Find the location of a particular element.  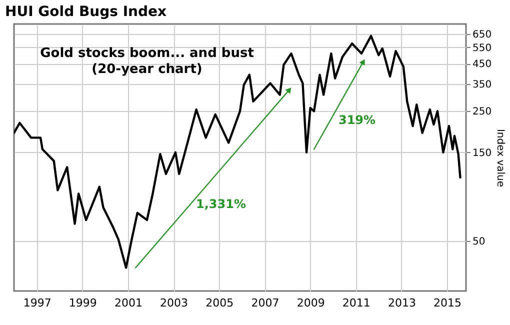

x-tick-label: 1999 is located at coordinates (82, 303).